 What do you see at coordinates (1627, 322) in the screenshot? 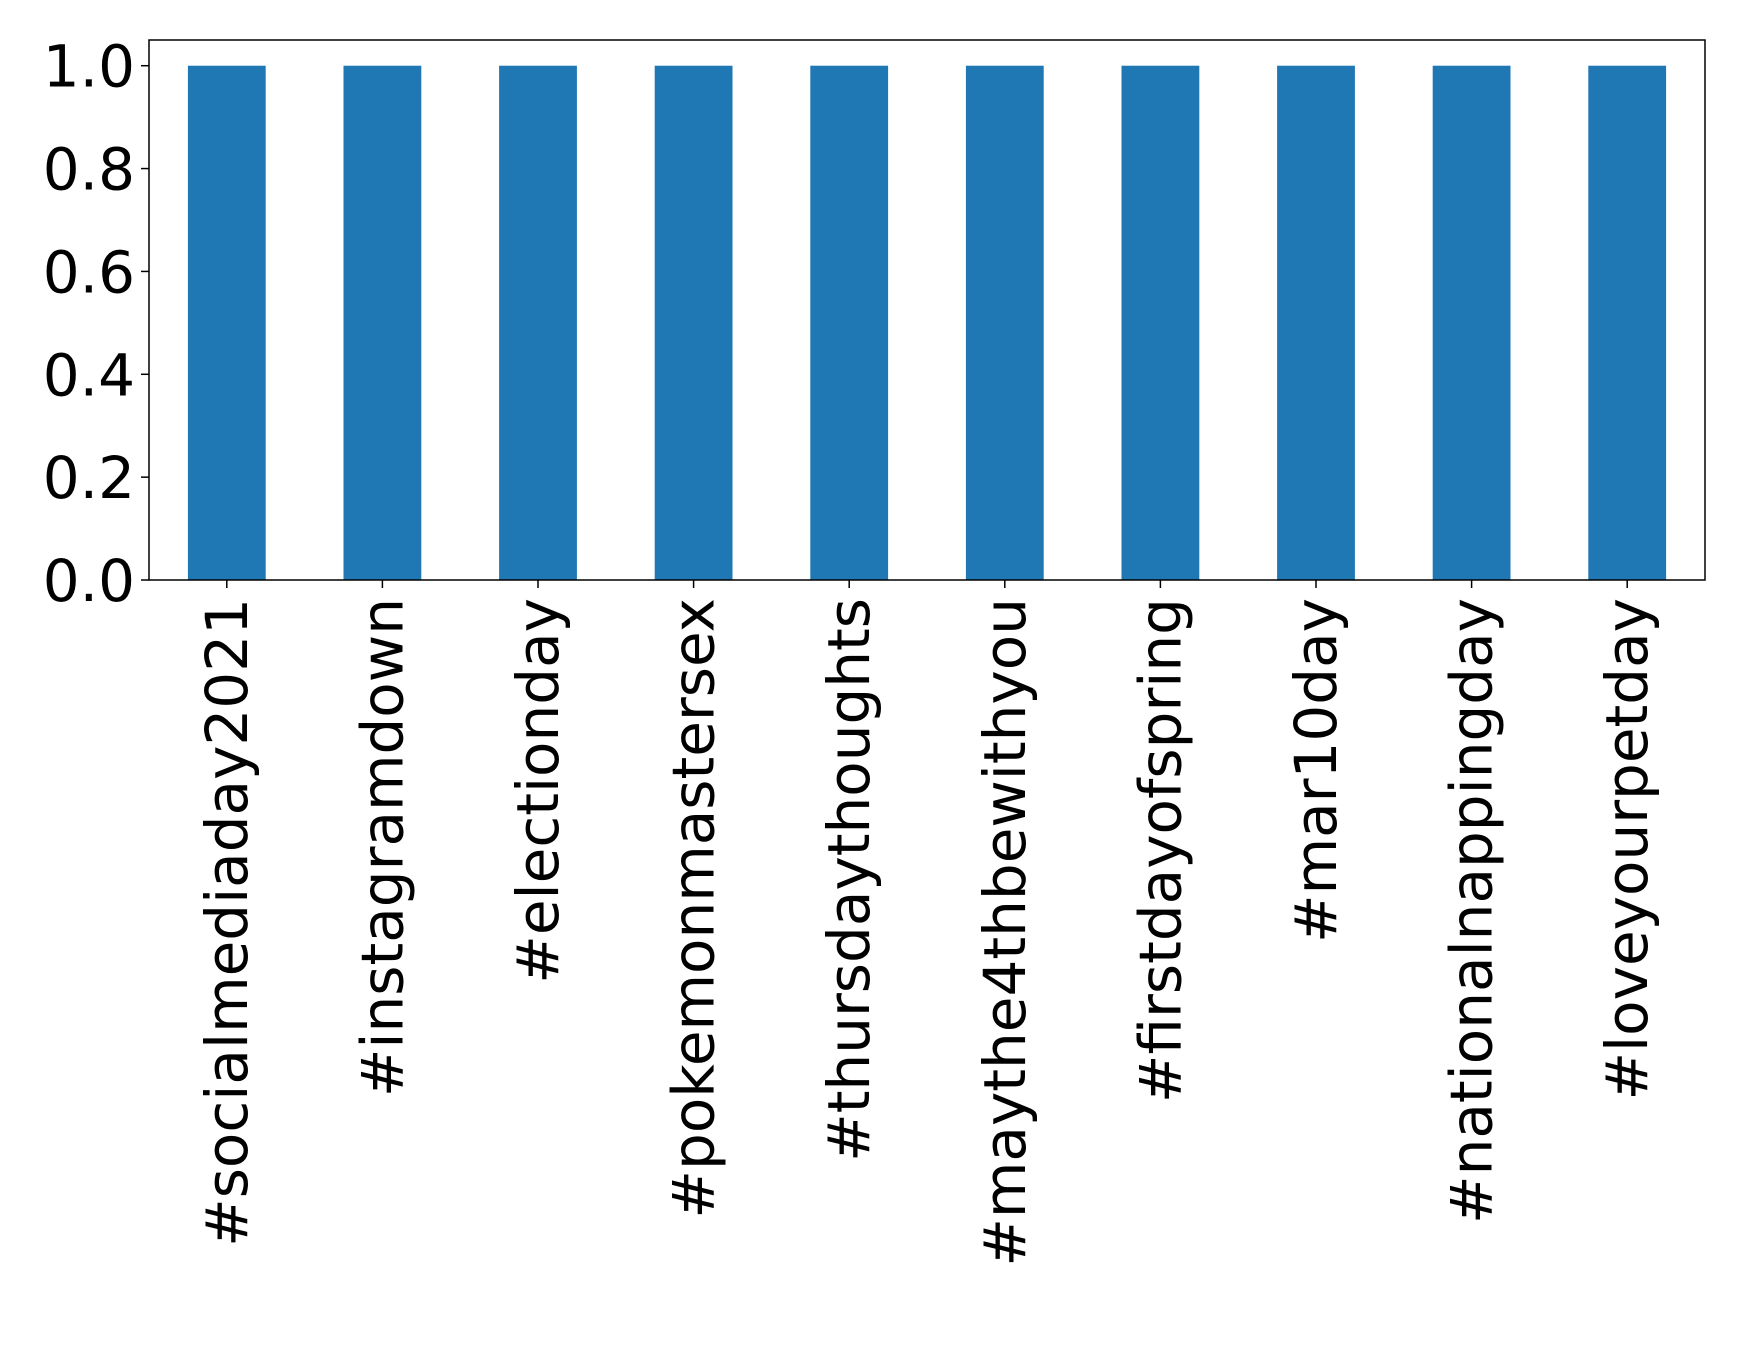
I see `bar-loveyourpetday` at bounding box center [1627, 322].